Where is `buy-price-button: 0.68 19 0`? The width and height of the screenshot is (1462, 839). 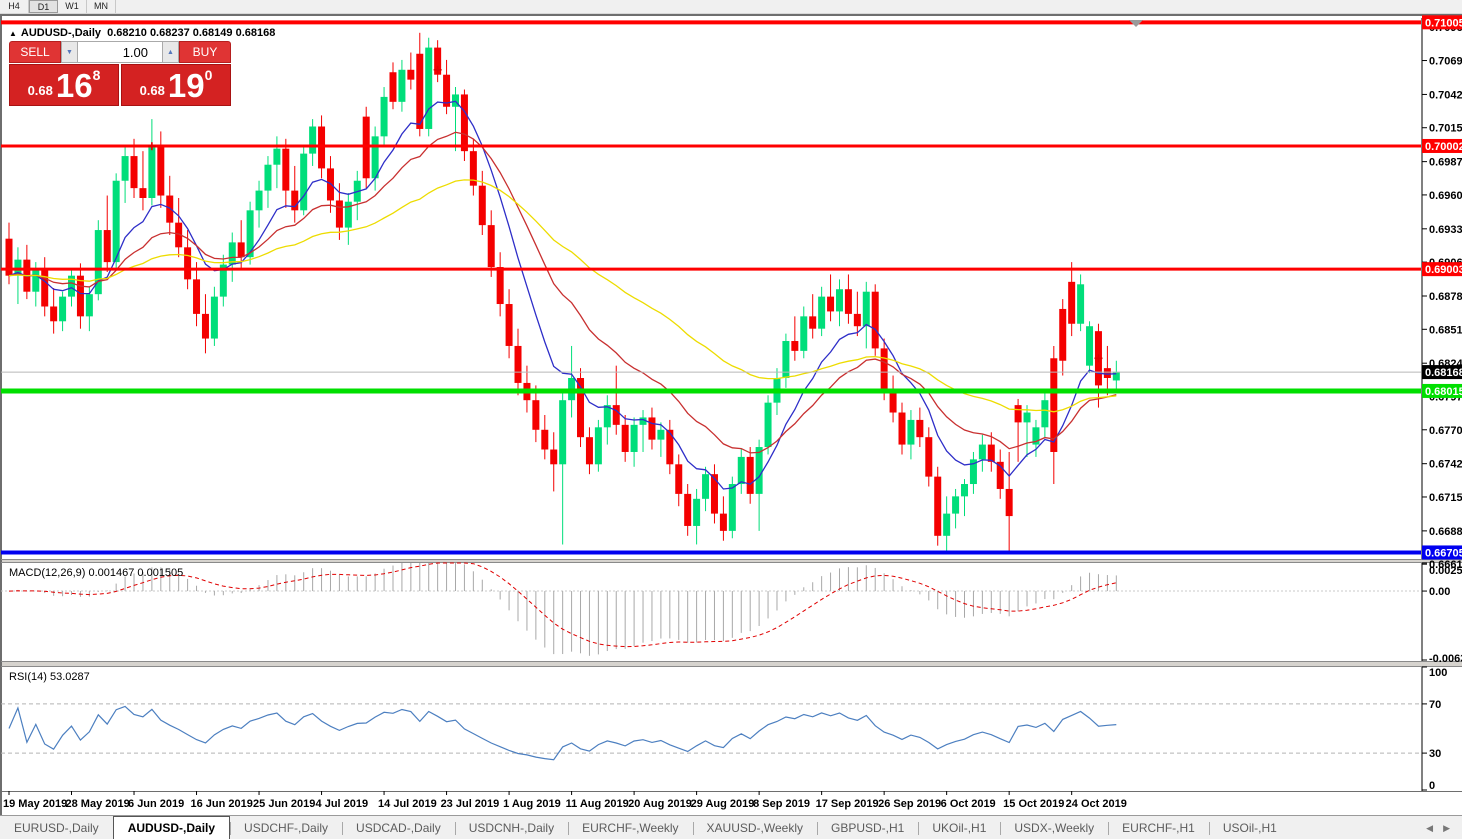
buy-price-button: 0.68 19 0 is located at coordinates (176, 85).